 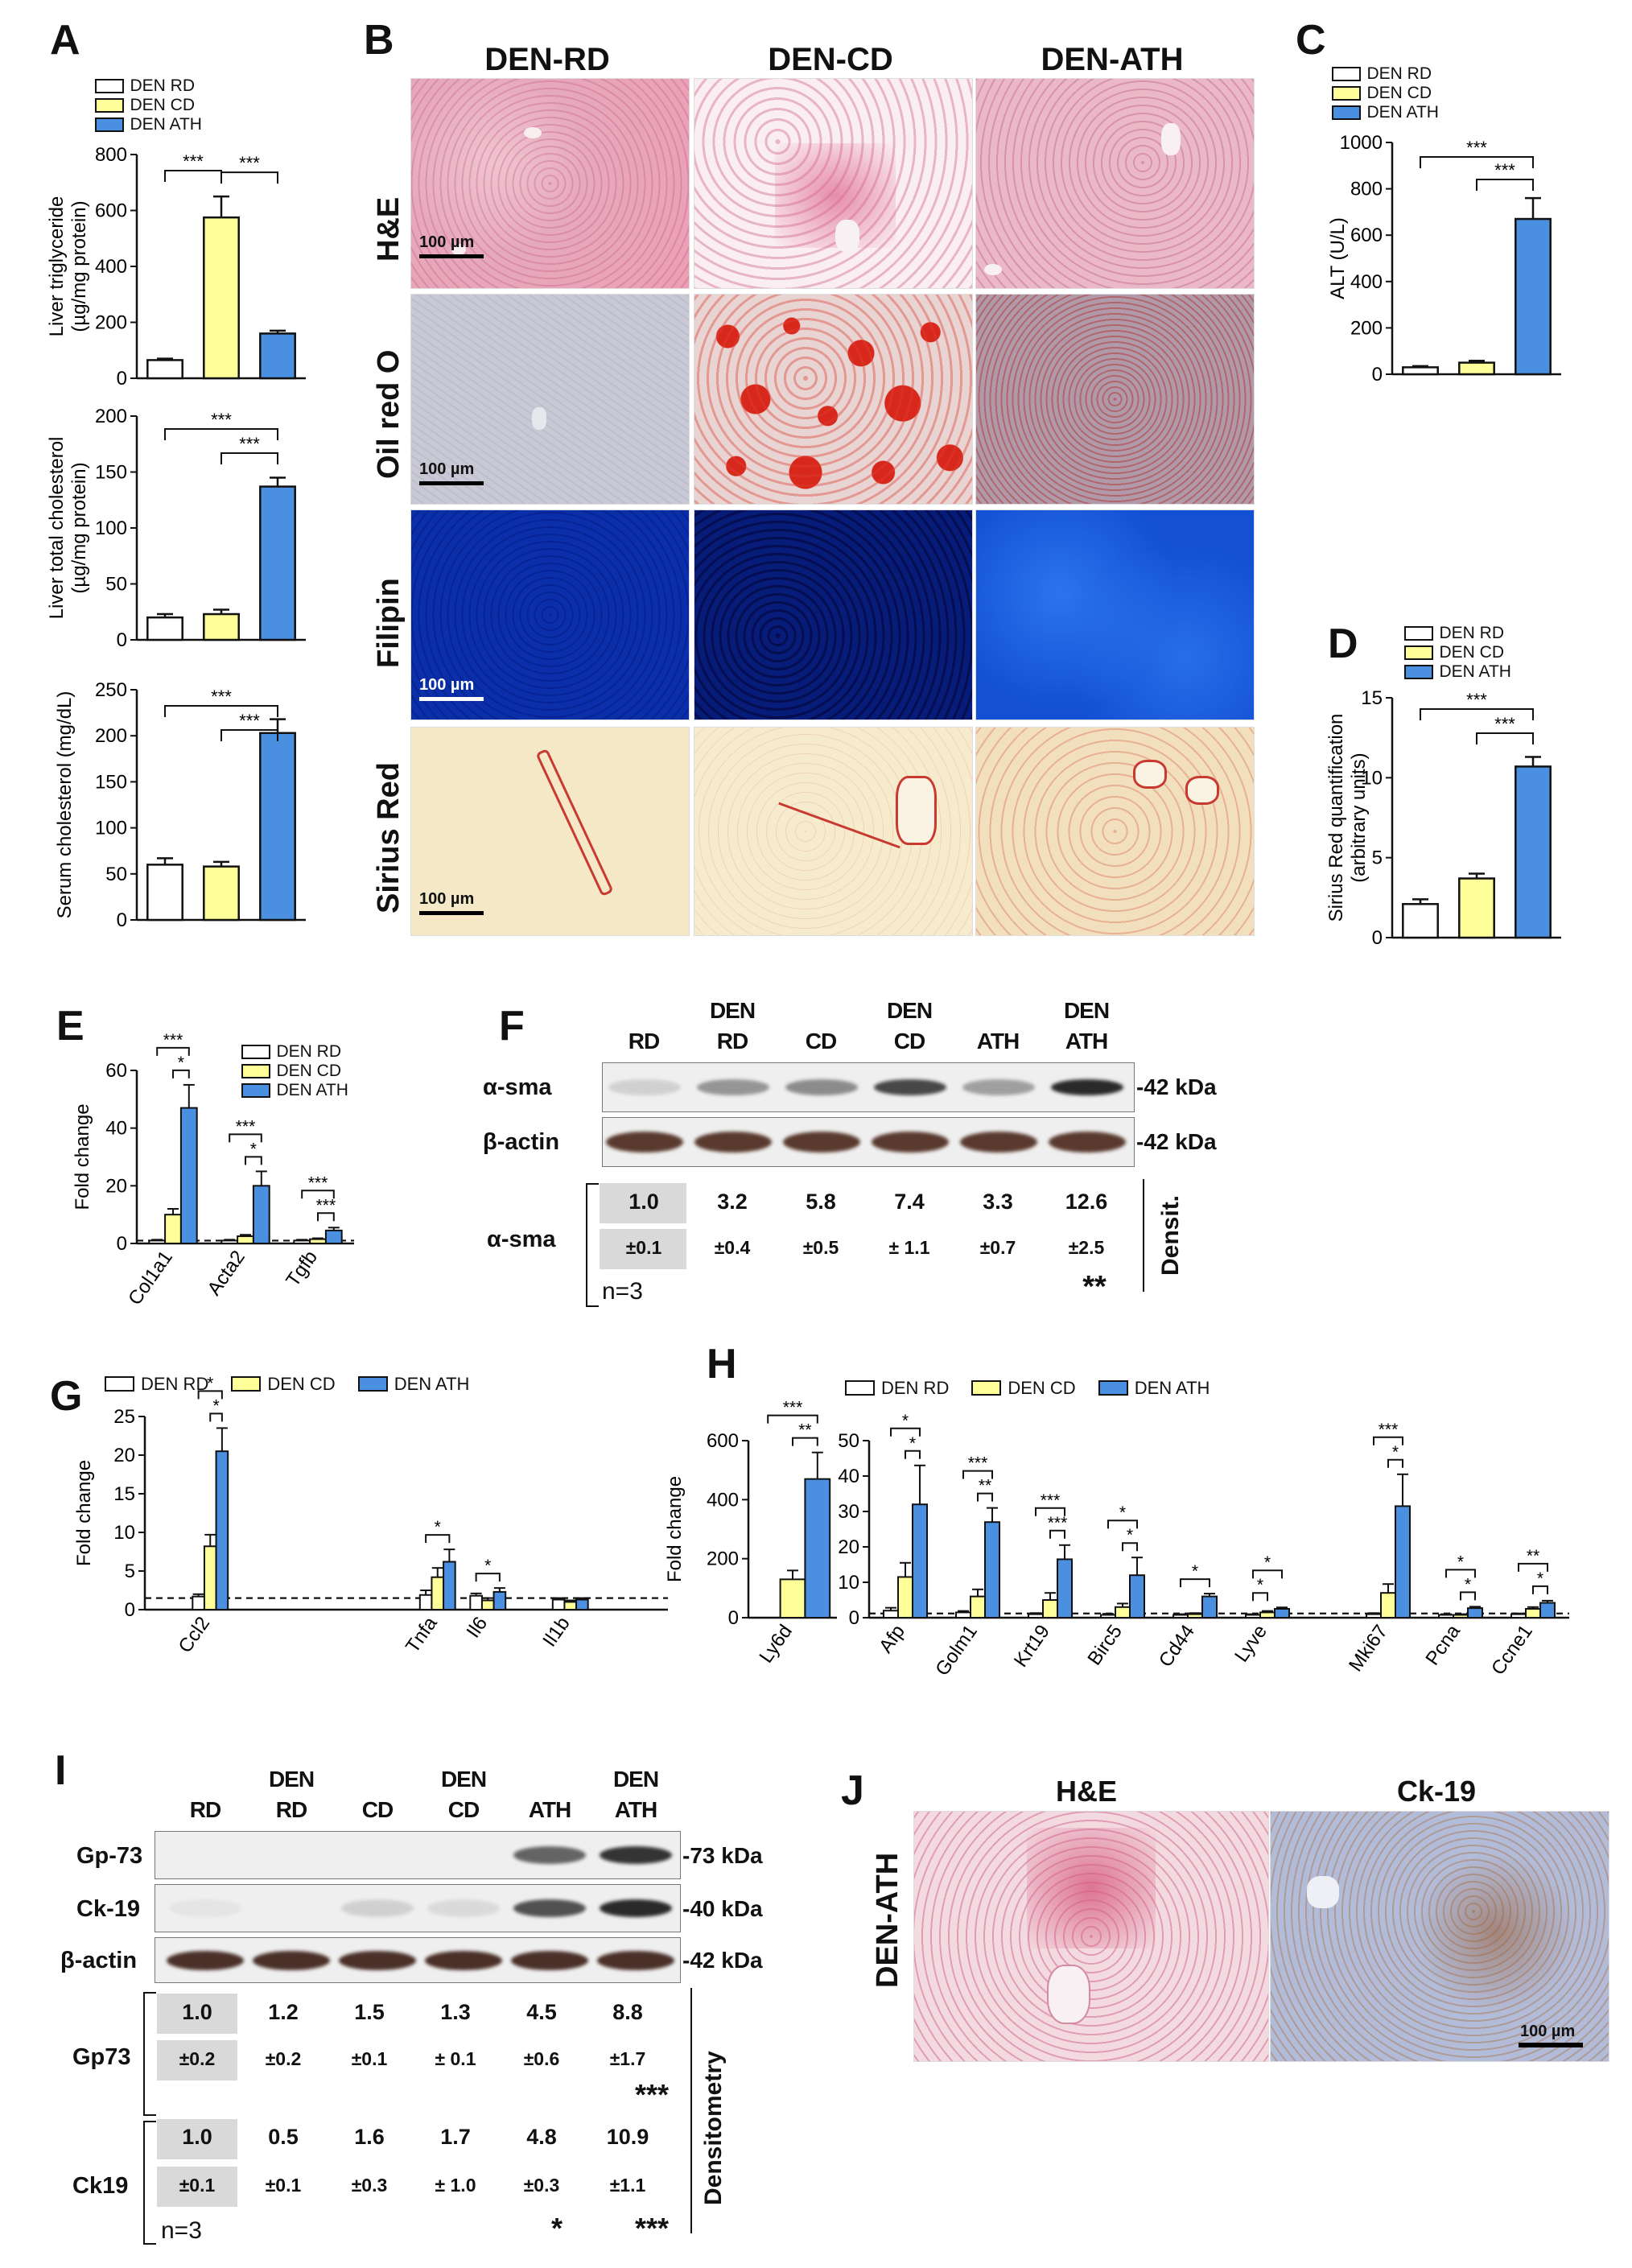 I want to click on dens-value: 8.8, so click(x=627, y=2012).